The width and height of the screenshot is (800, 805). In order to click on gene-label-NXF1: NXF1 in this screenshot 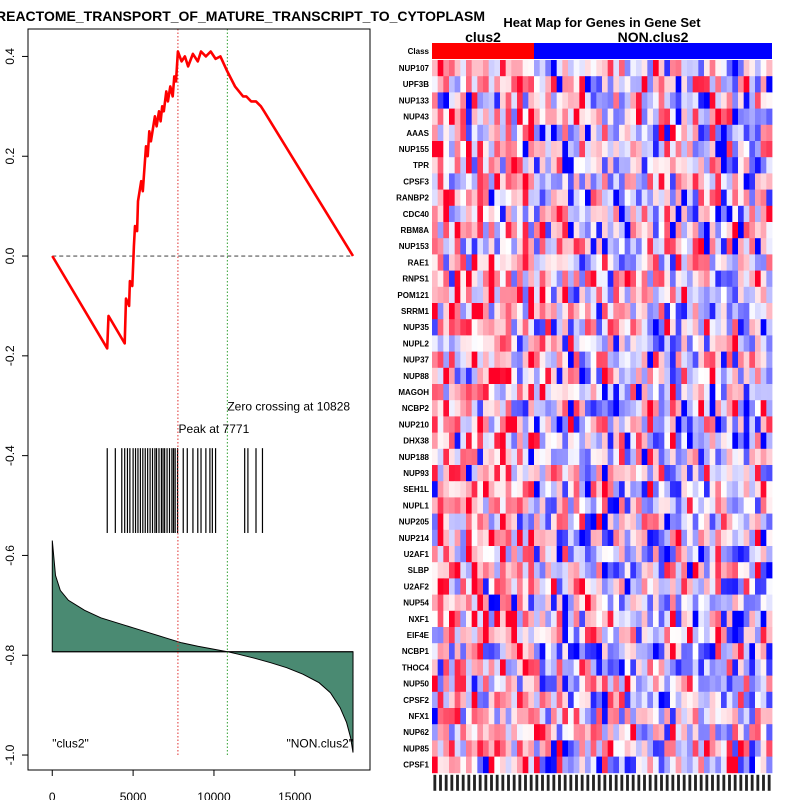, I will do `click(419, 619)`.